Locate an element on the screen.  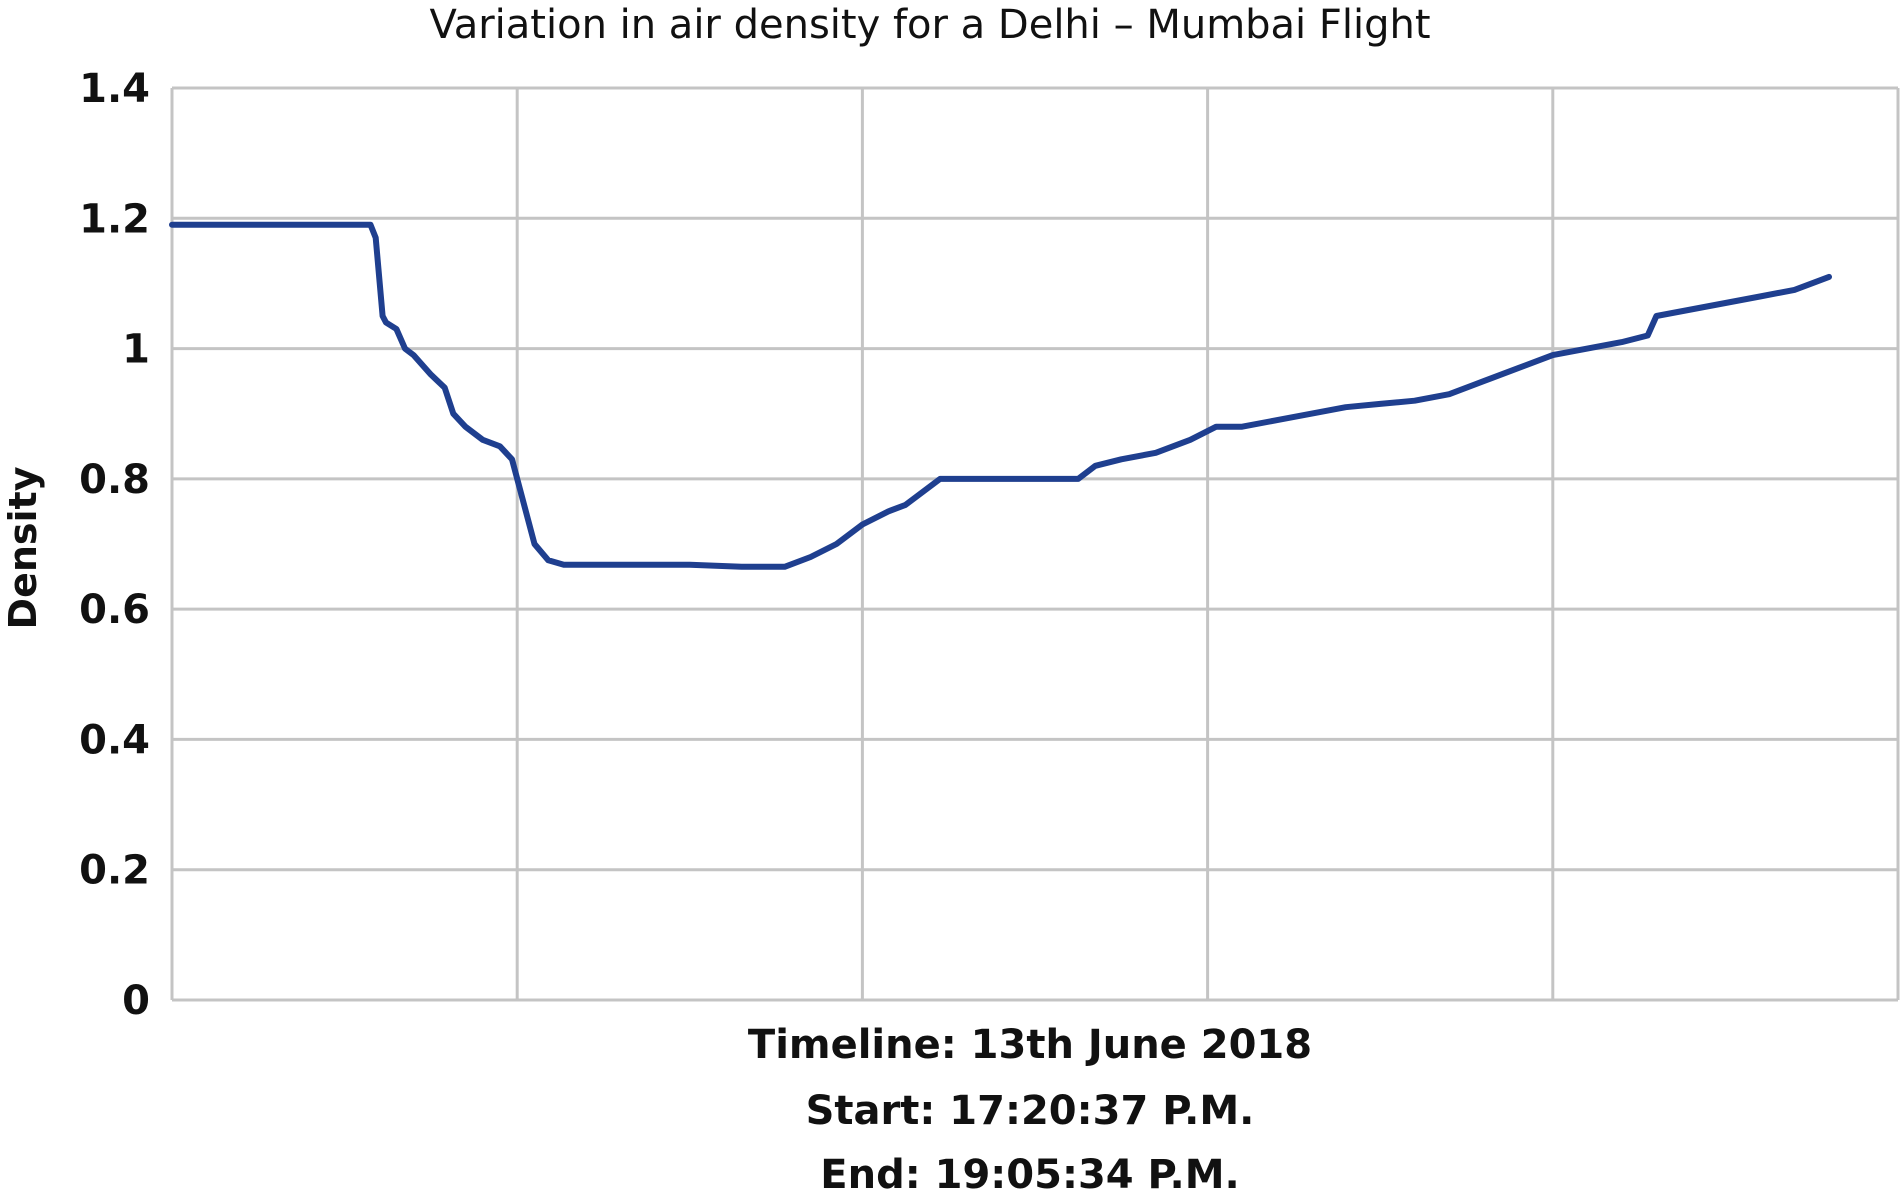
x-axis-label-line-1: Timeline: 13th June 2018 is located at coordinates (1030, 1045).